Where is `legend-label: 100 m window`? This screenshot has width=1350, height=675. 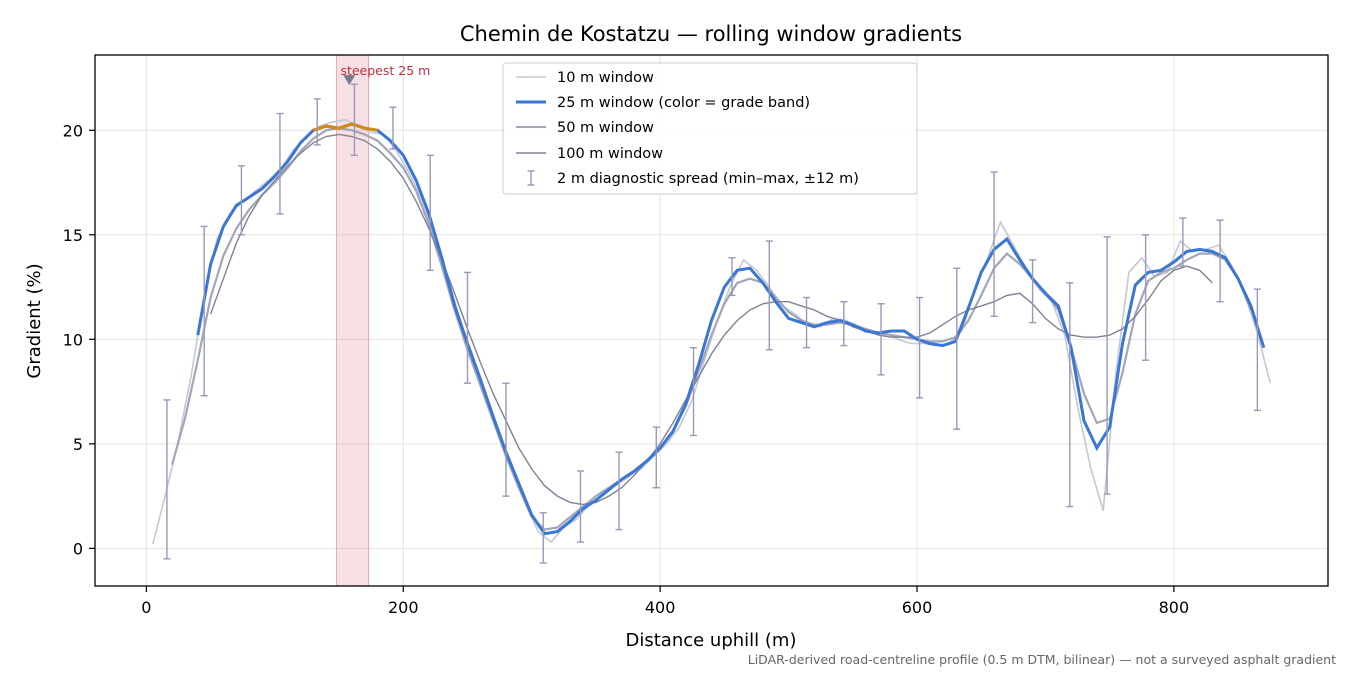
legend-label: 100 m window is located at coordinates (610, 154).